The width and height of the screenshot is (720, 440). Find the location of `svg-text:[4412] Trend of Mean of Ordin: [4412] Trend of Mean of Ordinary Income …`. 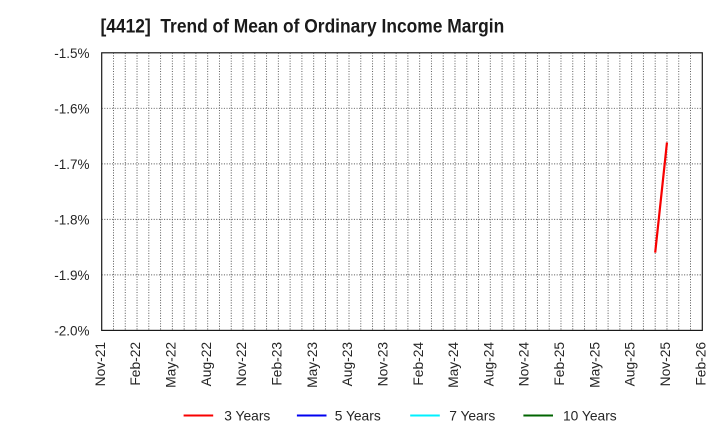

svg-text:[4412] Trend of Mean of Ordin: [4412] Trend of Mean of Ordinary Income … is located at coordinates (303, 26).